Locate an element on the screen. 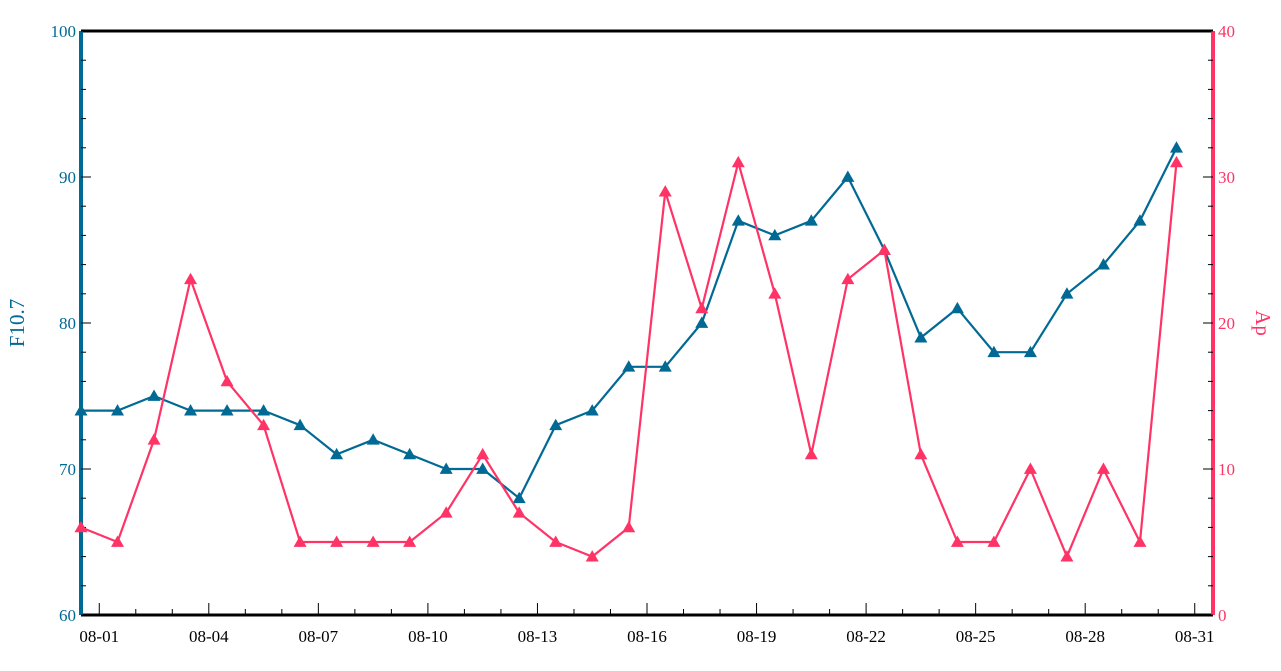 This screenshot has width=1281, height=671. x-tick-label: 08-01 is located at coordinates (99, 636).